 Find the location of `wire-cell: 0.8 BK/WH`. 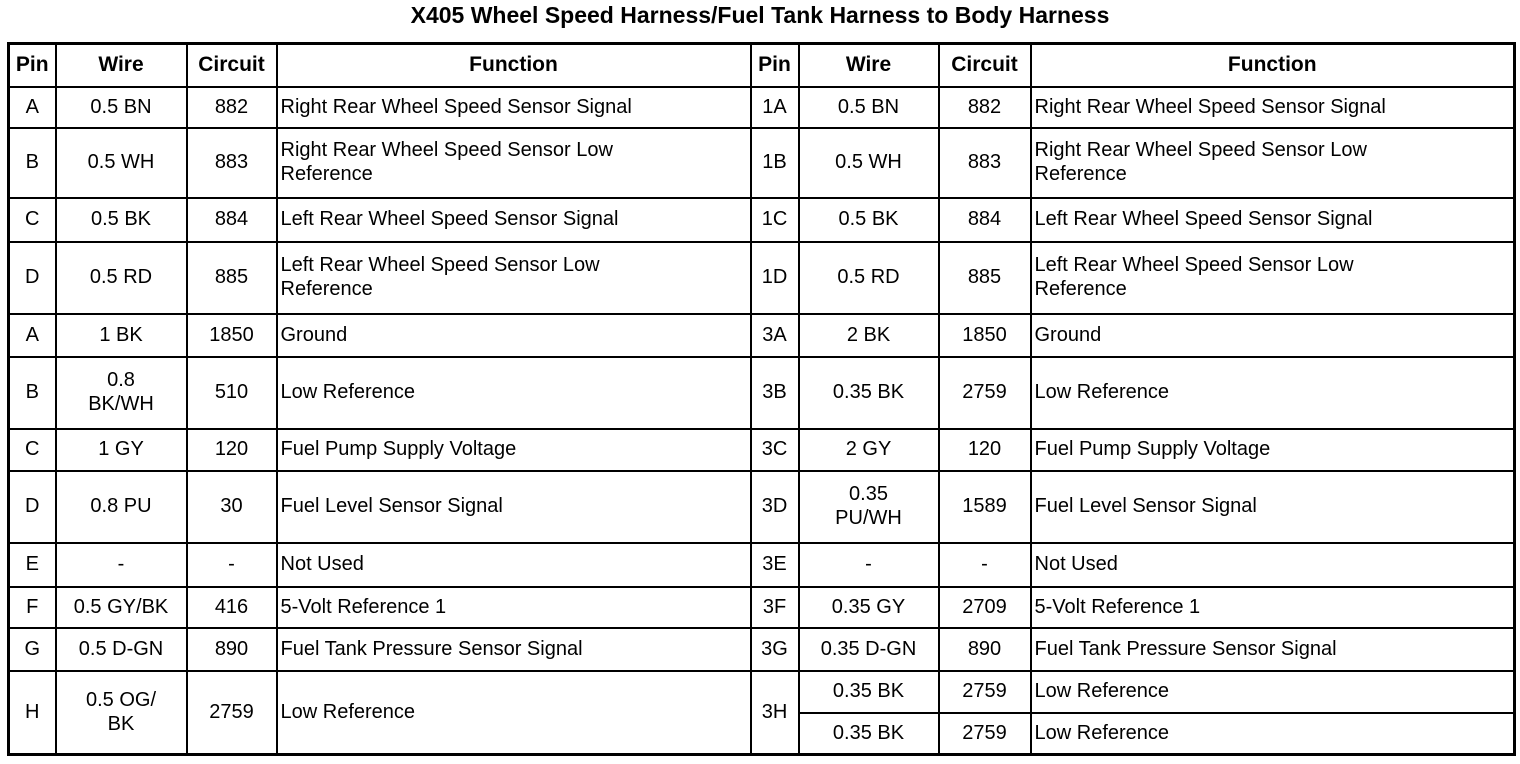

wire-cell: 0.8 BK/WH is located at coordinates (121, 392).